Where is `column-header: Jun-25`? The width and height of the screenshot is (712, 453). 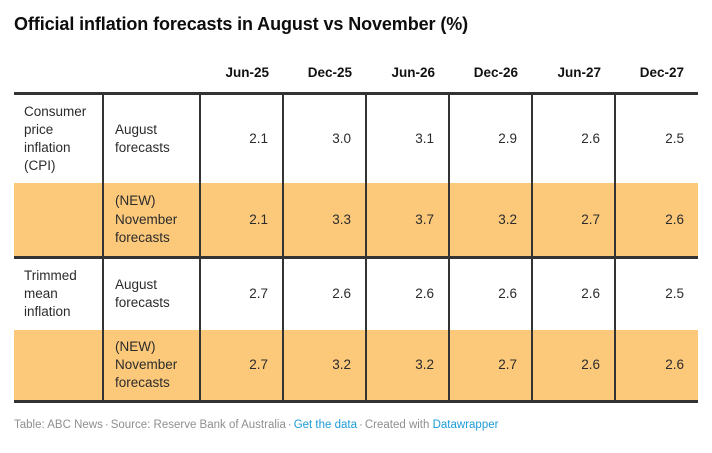 column-header: Jun-25 is located at coordinates (247, 72).